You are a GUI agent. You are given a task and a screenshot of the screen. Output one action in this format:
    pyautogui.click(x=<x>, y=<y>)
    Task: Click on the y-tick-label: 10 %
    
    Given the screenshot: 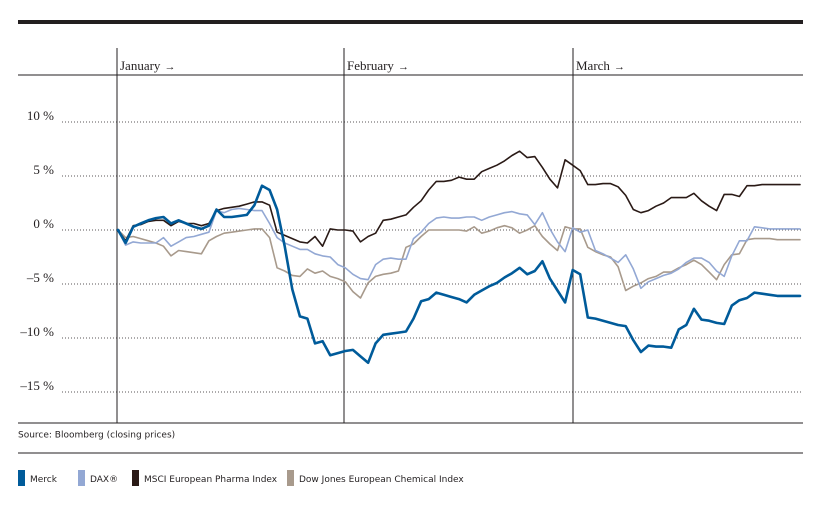 What is the action you would take?
    pyautogui.click(x=40, y=115)
    